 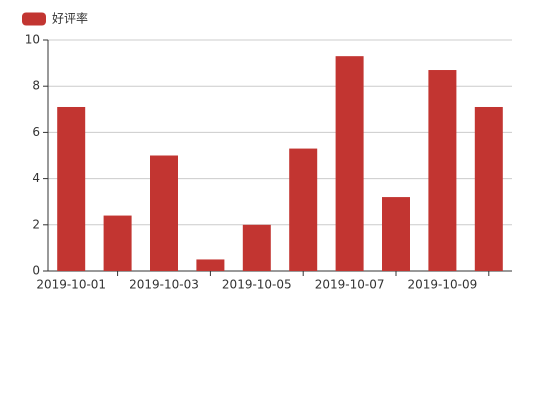 What do you see at coordinates (71, 285) in the screenshot?
I see `x-tick-label: 2019-10-01` at bounding box center [71, 285].